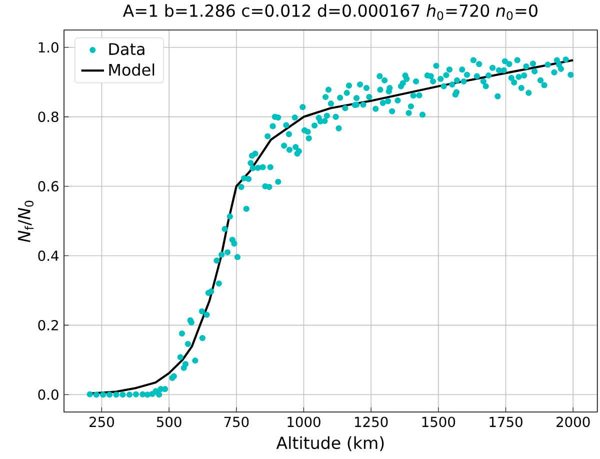 This screenshot has height=459, width=600. What do you see at coordinates (48, 47) in the screenshot?
I see `y-tick-label: 1.0` at bounding box center [48, 47].